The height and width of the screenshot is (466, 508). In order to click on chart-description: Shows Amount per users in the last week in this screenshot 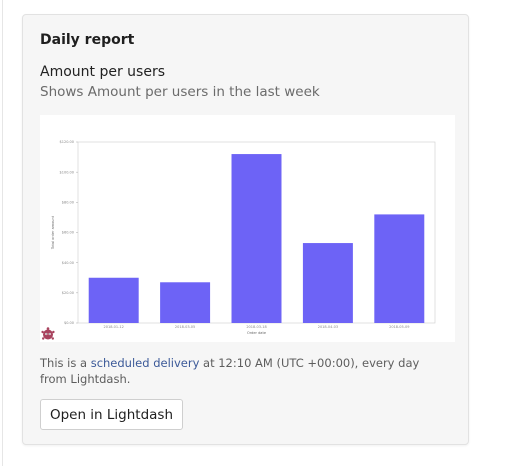, I will do `click(180, 92)`.